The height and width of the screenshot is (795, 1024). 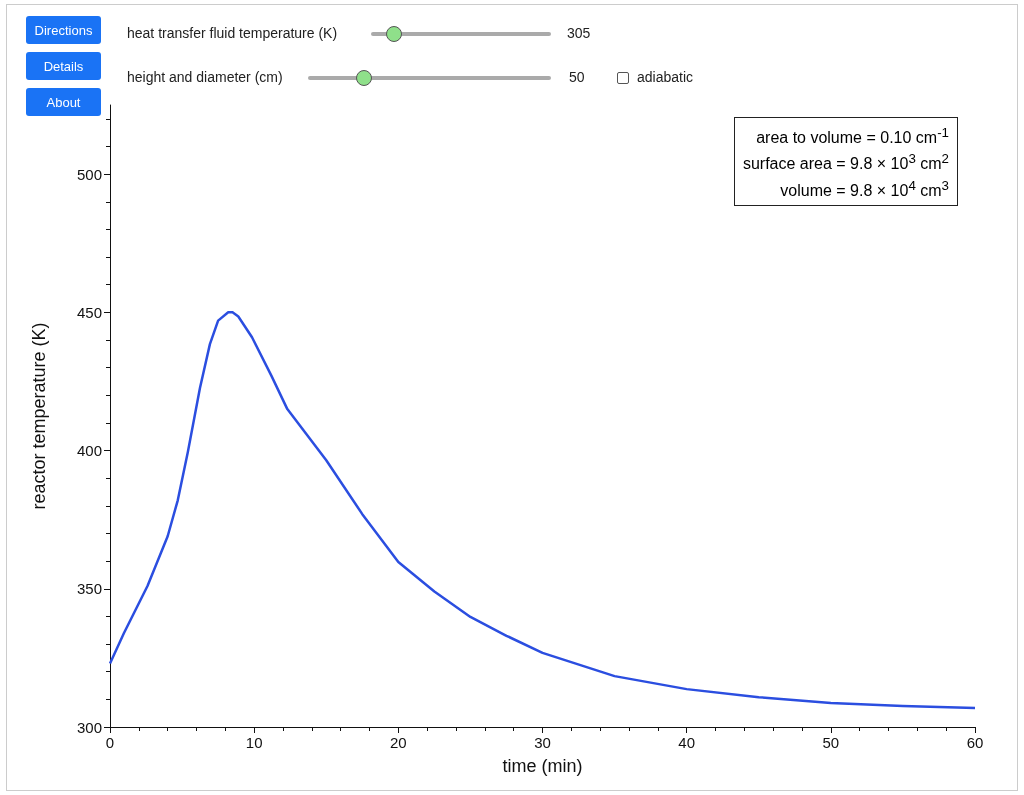 I want to click on text: 305, so click(x=579, y=33).